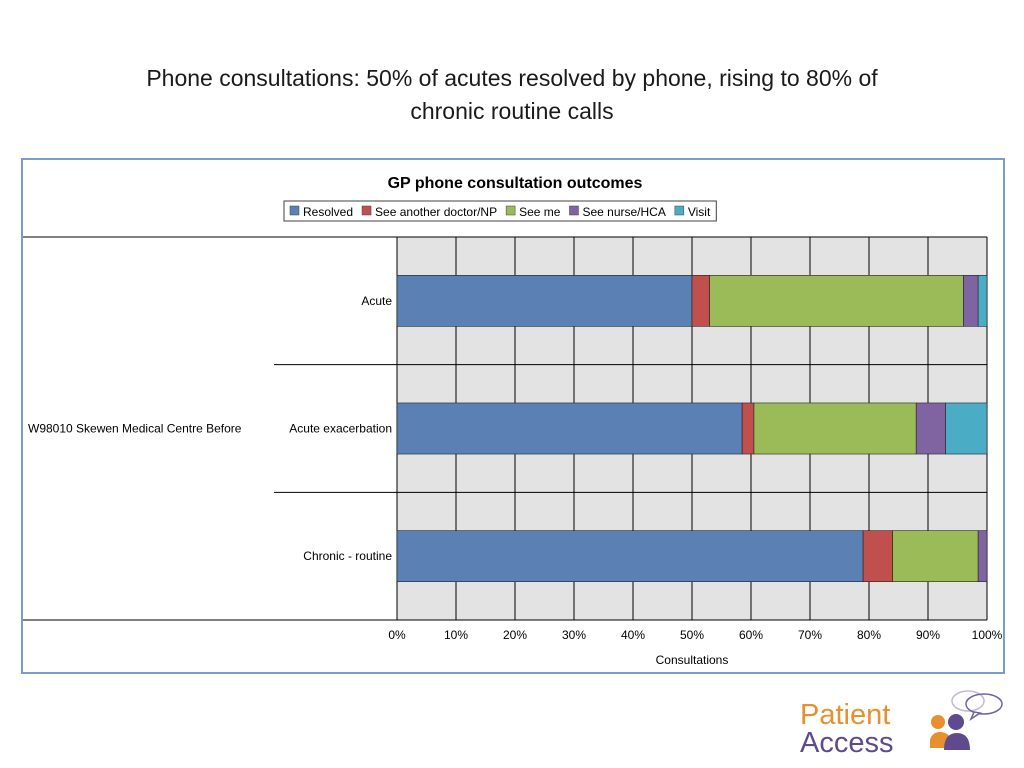 This screenshot has height=768, width=1024. What do you see at coordinates (810, 635) in the screenshot?
I see `x-tick-label: 70%` at bounding box center [810, 635].